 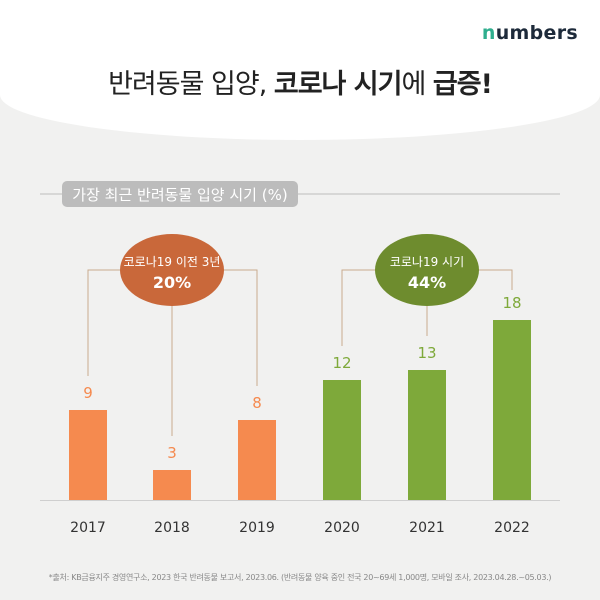 I want to click on bar-2022, so click(x=512, y=410).